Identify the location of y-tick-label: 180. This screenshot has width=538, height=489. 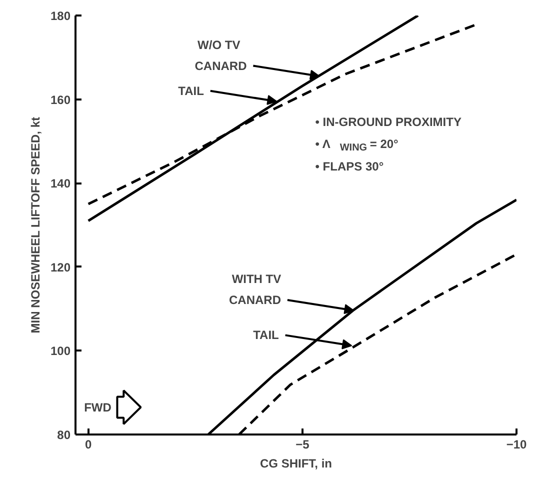
(60, 16).